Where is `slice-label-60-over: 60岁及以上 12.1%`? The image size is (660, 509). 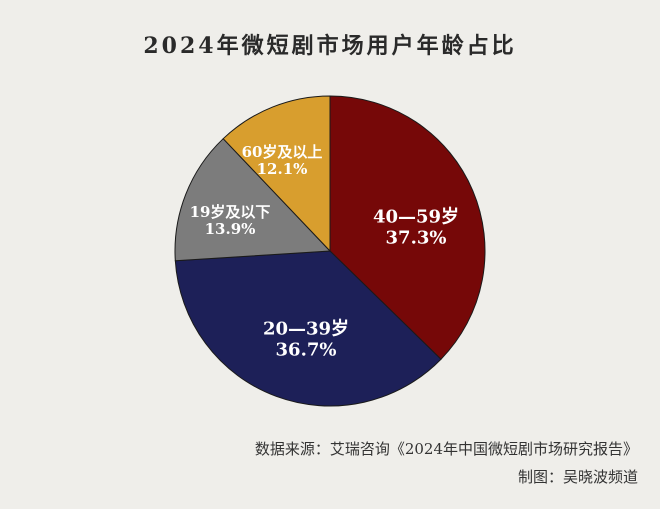
slice-label-60-over: 60岁及以上 12.1% is located at coordinates (282, 160).